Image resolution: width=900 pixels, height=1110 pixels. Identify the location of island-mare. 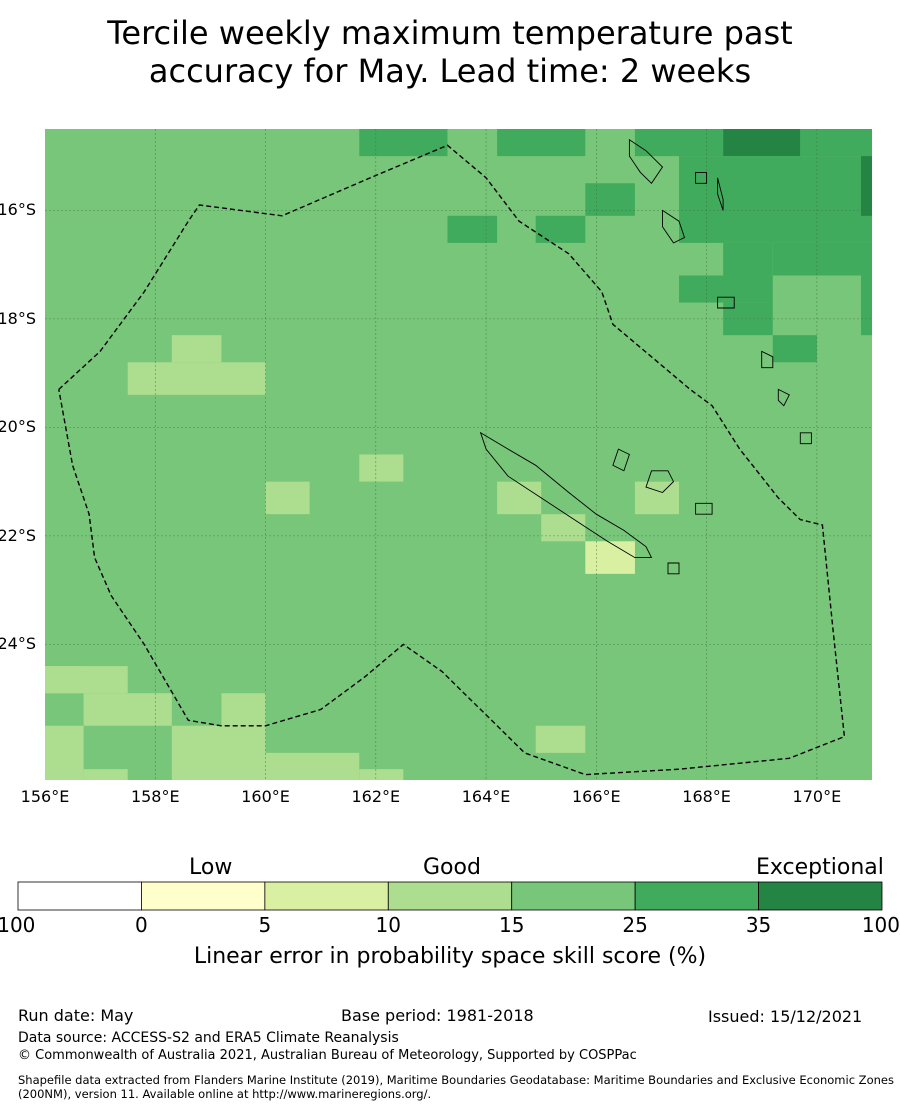
(704, 508).